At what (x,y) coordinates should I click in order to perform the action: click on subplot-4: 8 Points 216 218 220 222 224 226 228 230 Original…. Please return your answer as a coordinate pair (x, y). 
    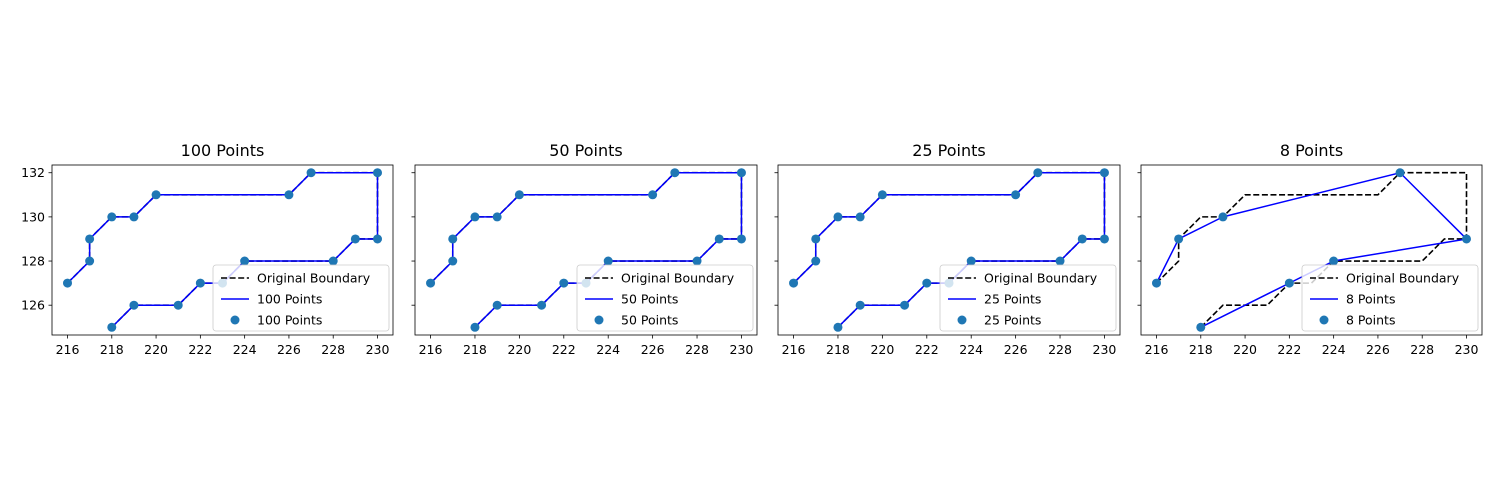
    Looking at the image, I should click on (1310, 249).